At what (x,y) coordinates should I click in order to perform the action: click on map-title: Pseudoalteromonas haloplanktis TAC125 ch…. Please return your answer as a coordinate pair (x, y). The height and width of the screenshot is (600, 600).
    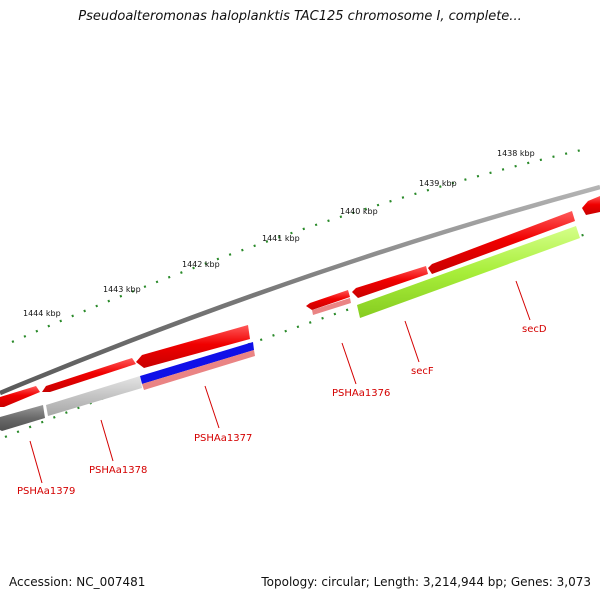
    Looking at the image, I should click on (300, 16).